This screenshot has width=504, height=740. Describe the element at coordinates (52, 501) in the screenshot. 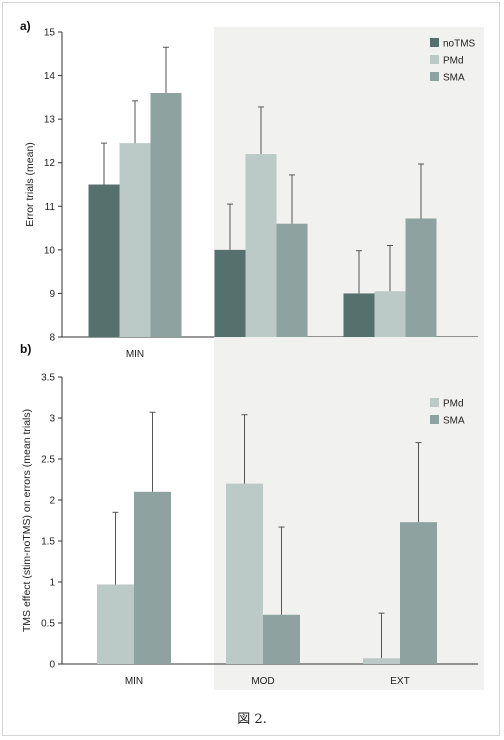

I see `y-tick-label: 2` at that location.